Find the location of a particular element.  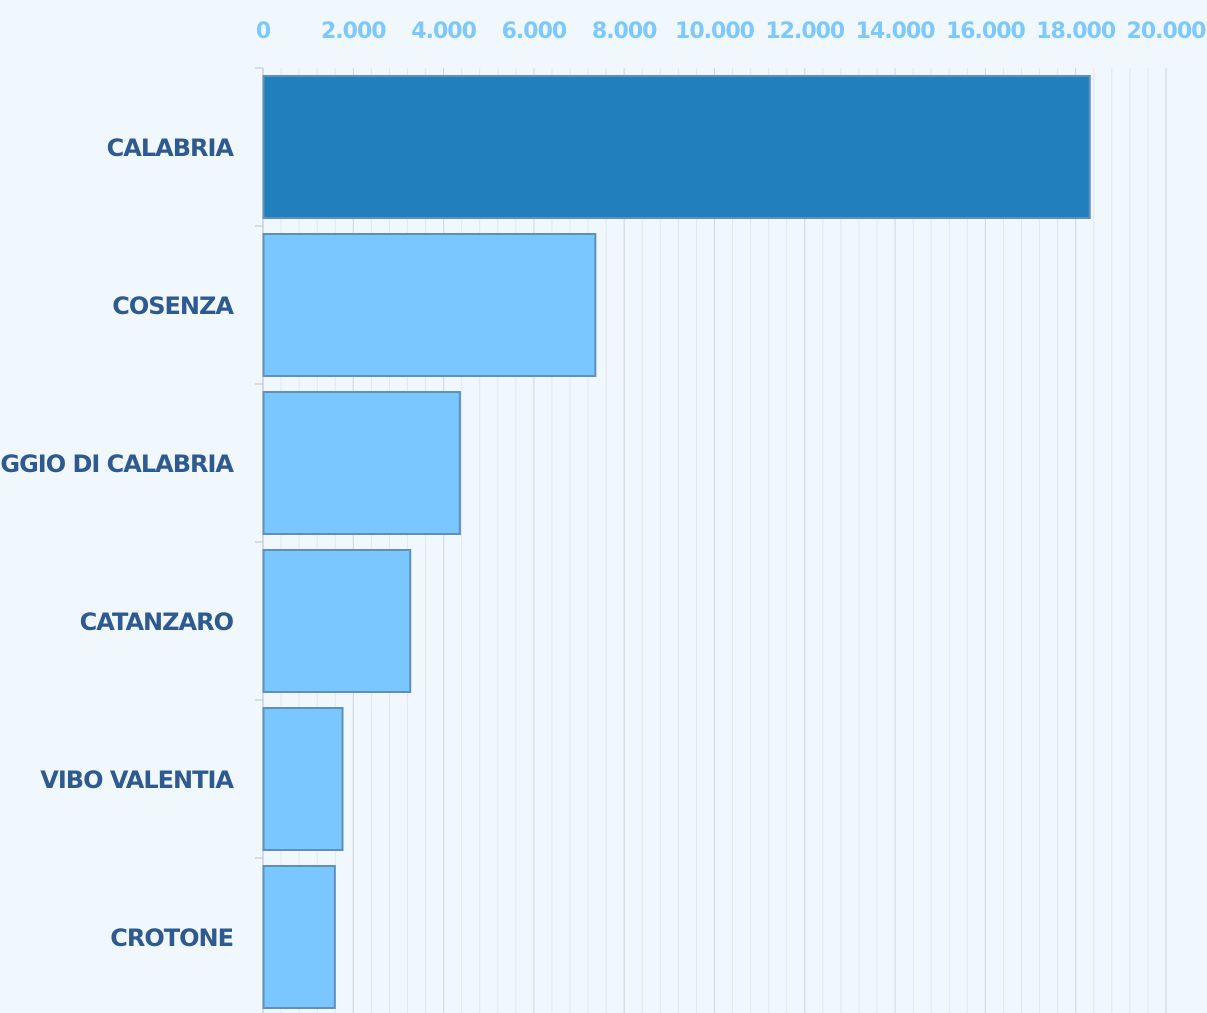

category-label: CATANZARO is located at coordinates (157, 622).